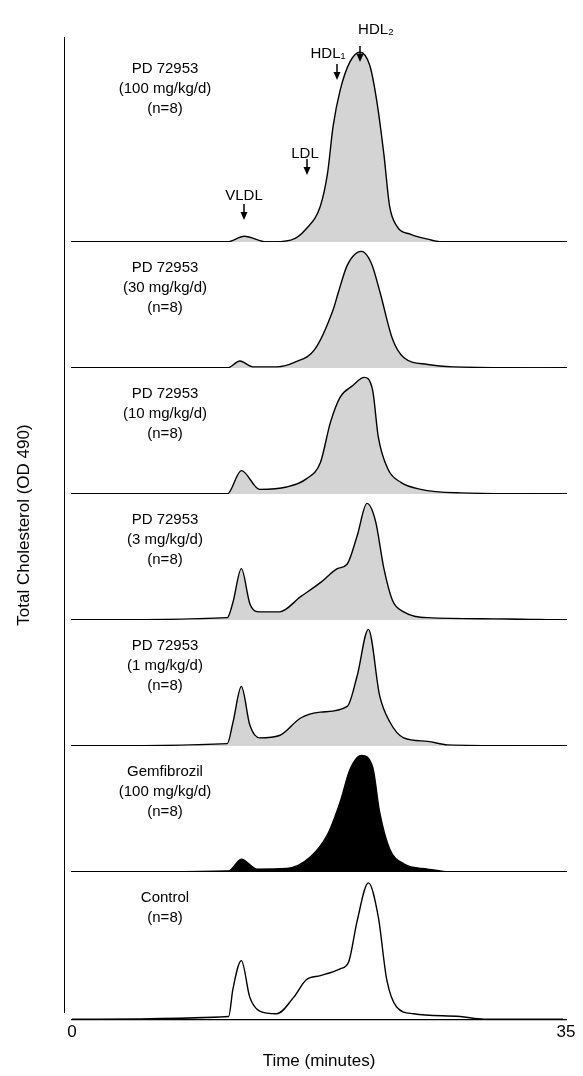 This screenshot has height=1076, width=583. Describe the element at coordinates (165, 906) in the screenshot. I see `text: Control (n=8)` at that location.